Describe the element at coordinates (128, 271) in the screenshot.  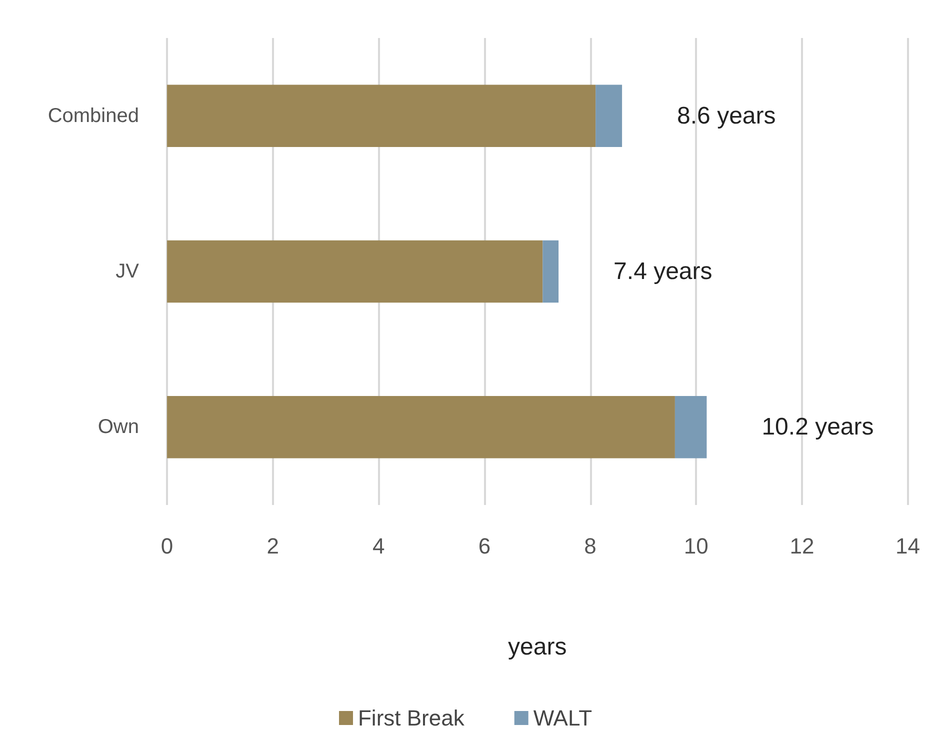
I see `y-tick-label: JV` at that location.